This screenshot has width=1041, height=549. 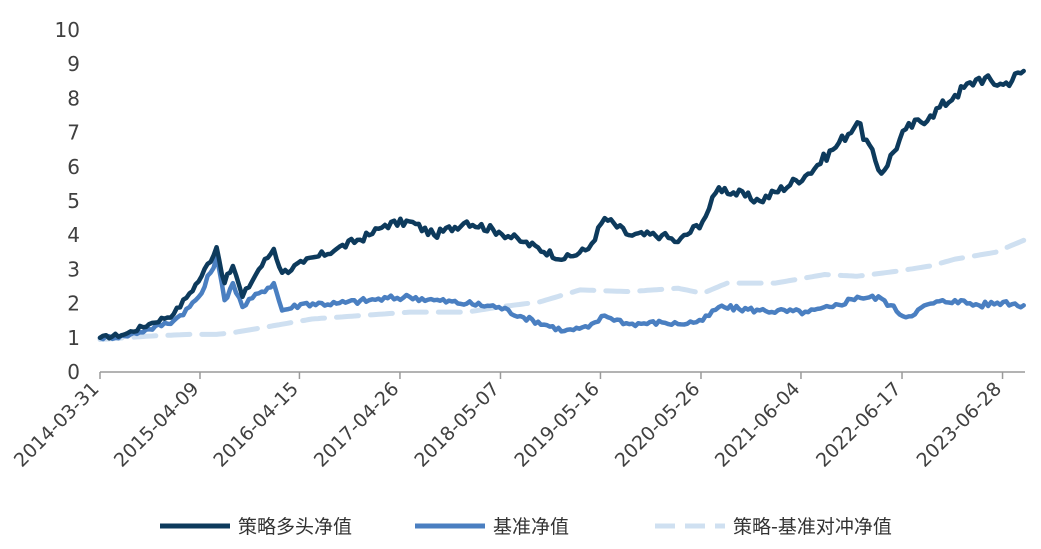 I want to click on x-tick-label: 2022-06-17, so click(x=859, y=425).